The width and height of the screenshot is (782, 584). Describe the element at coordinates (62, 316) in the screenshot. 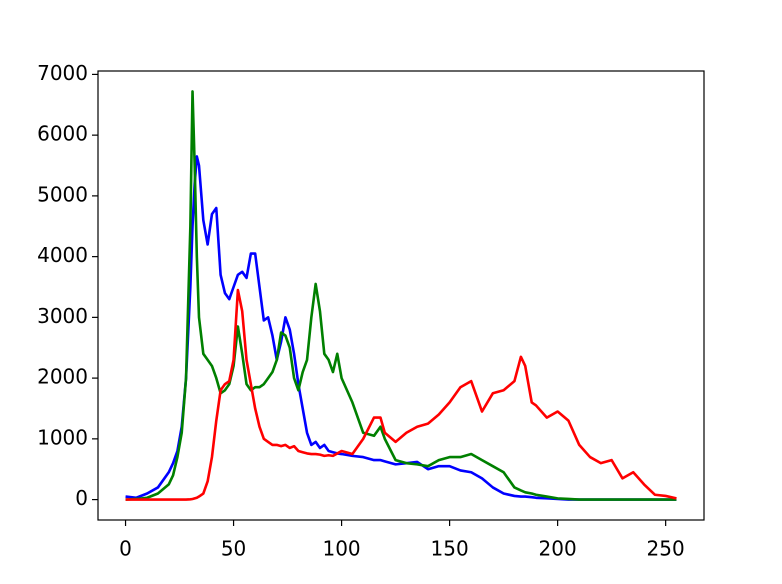

I see `y-tick-label: 3000` at that location.